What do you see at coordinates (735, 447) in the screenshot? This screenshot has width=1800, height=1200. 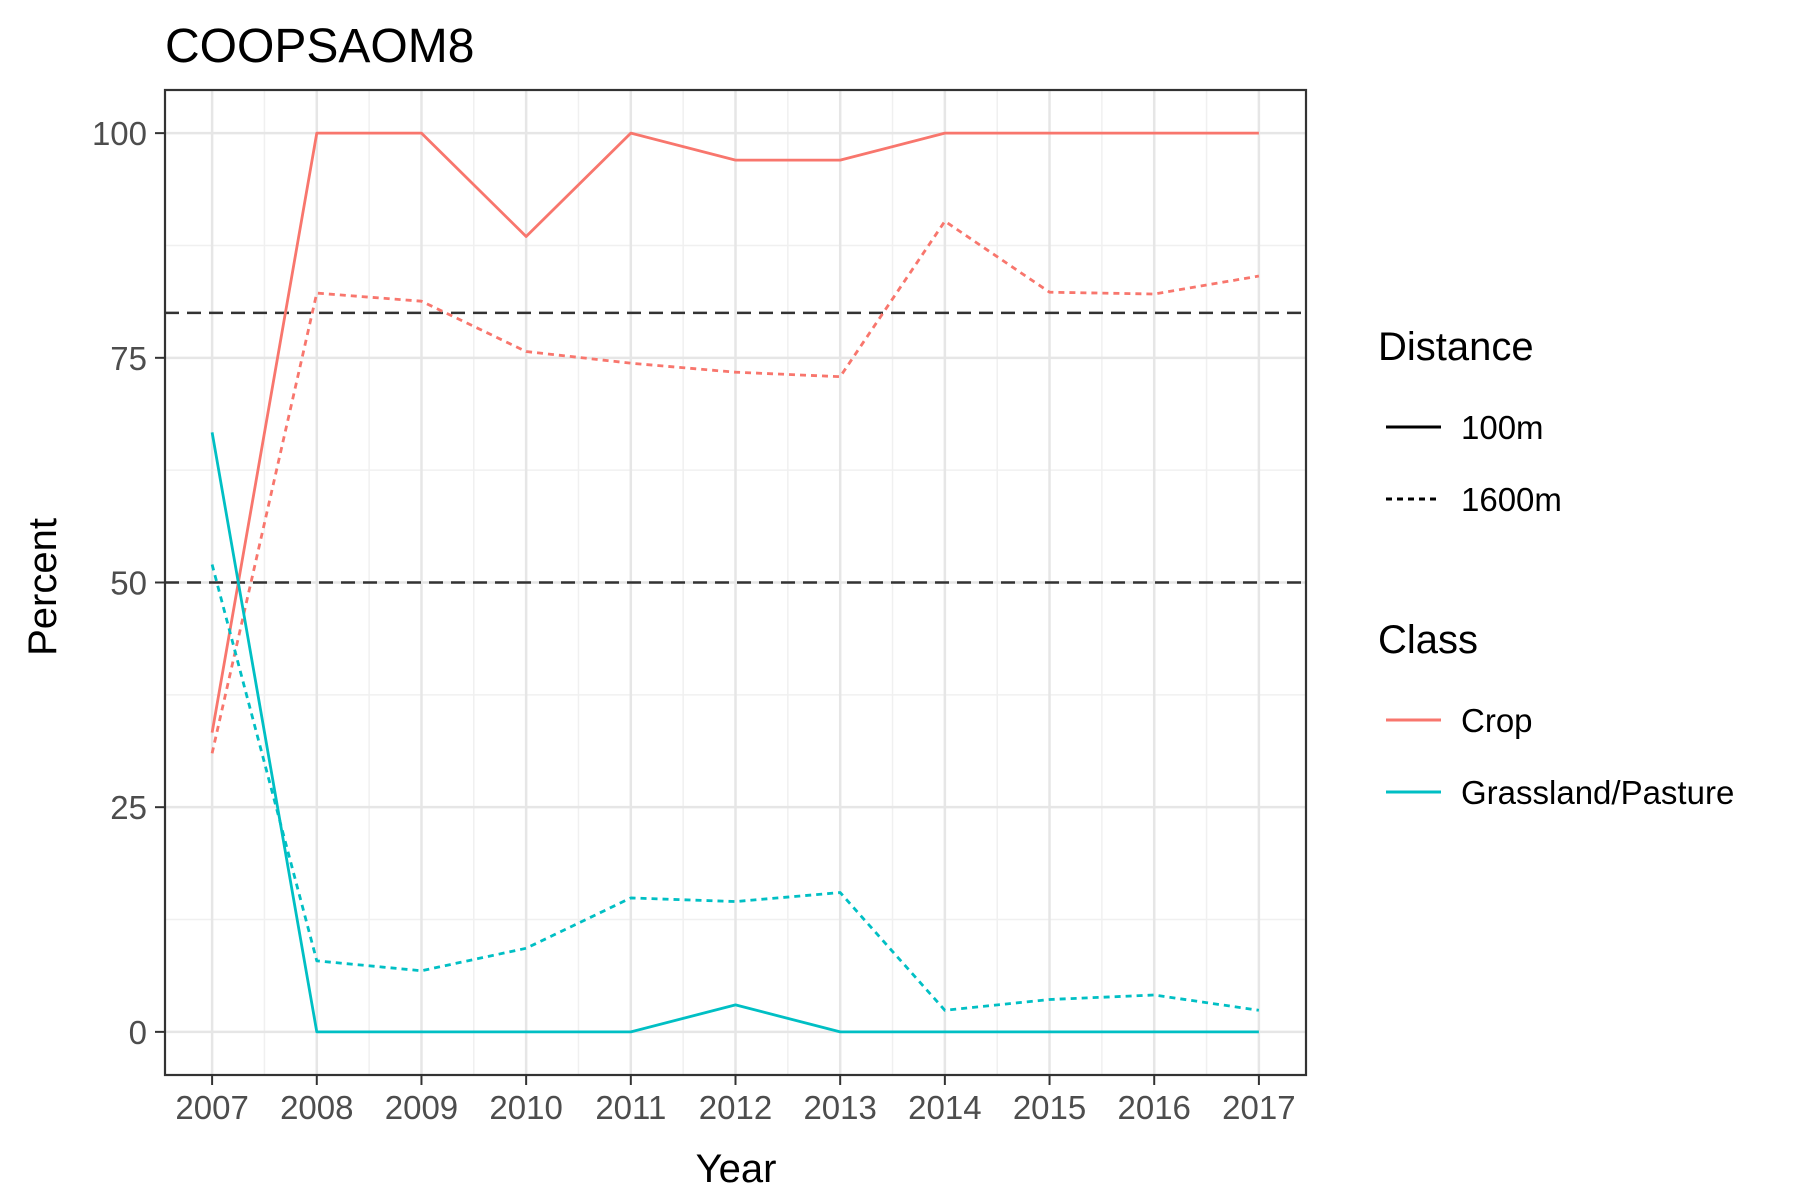 I see `reference-lines` at bounding box center [735, 447].